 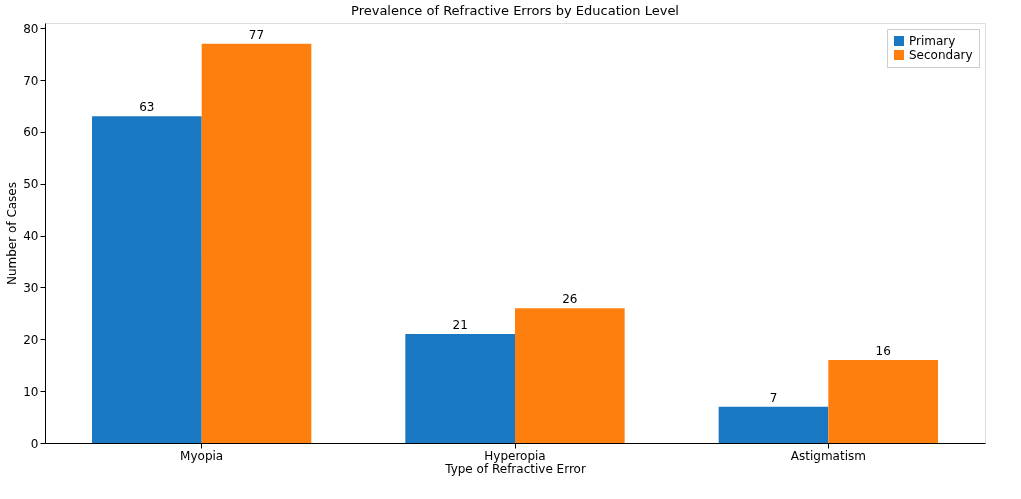 I want to click on data-label: 16, so click(x=883, y=351).